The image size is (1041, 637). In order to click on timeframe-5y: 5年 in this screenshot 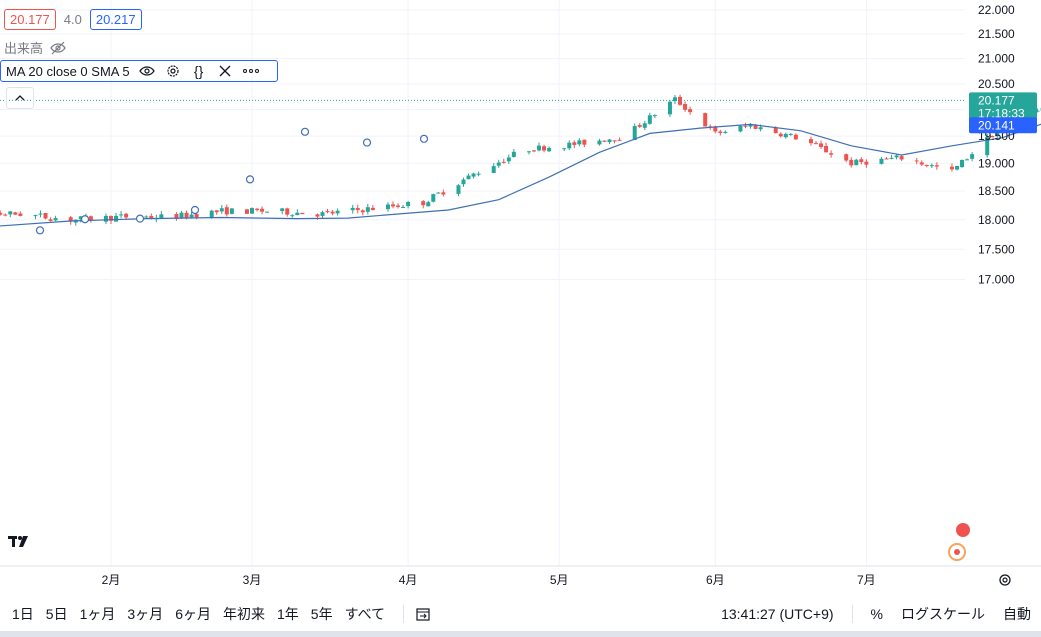, I will do `click(321, 614)`.